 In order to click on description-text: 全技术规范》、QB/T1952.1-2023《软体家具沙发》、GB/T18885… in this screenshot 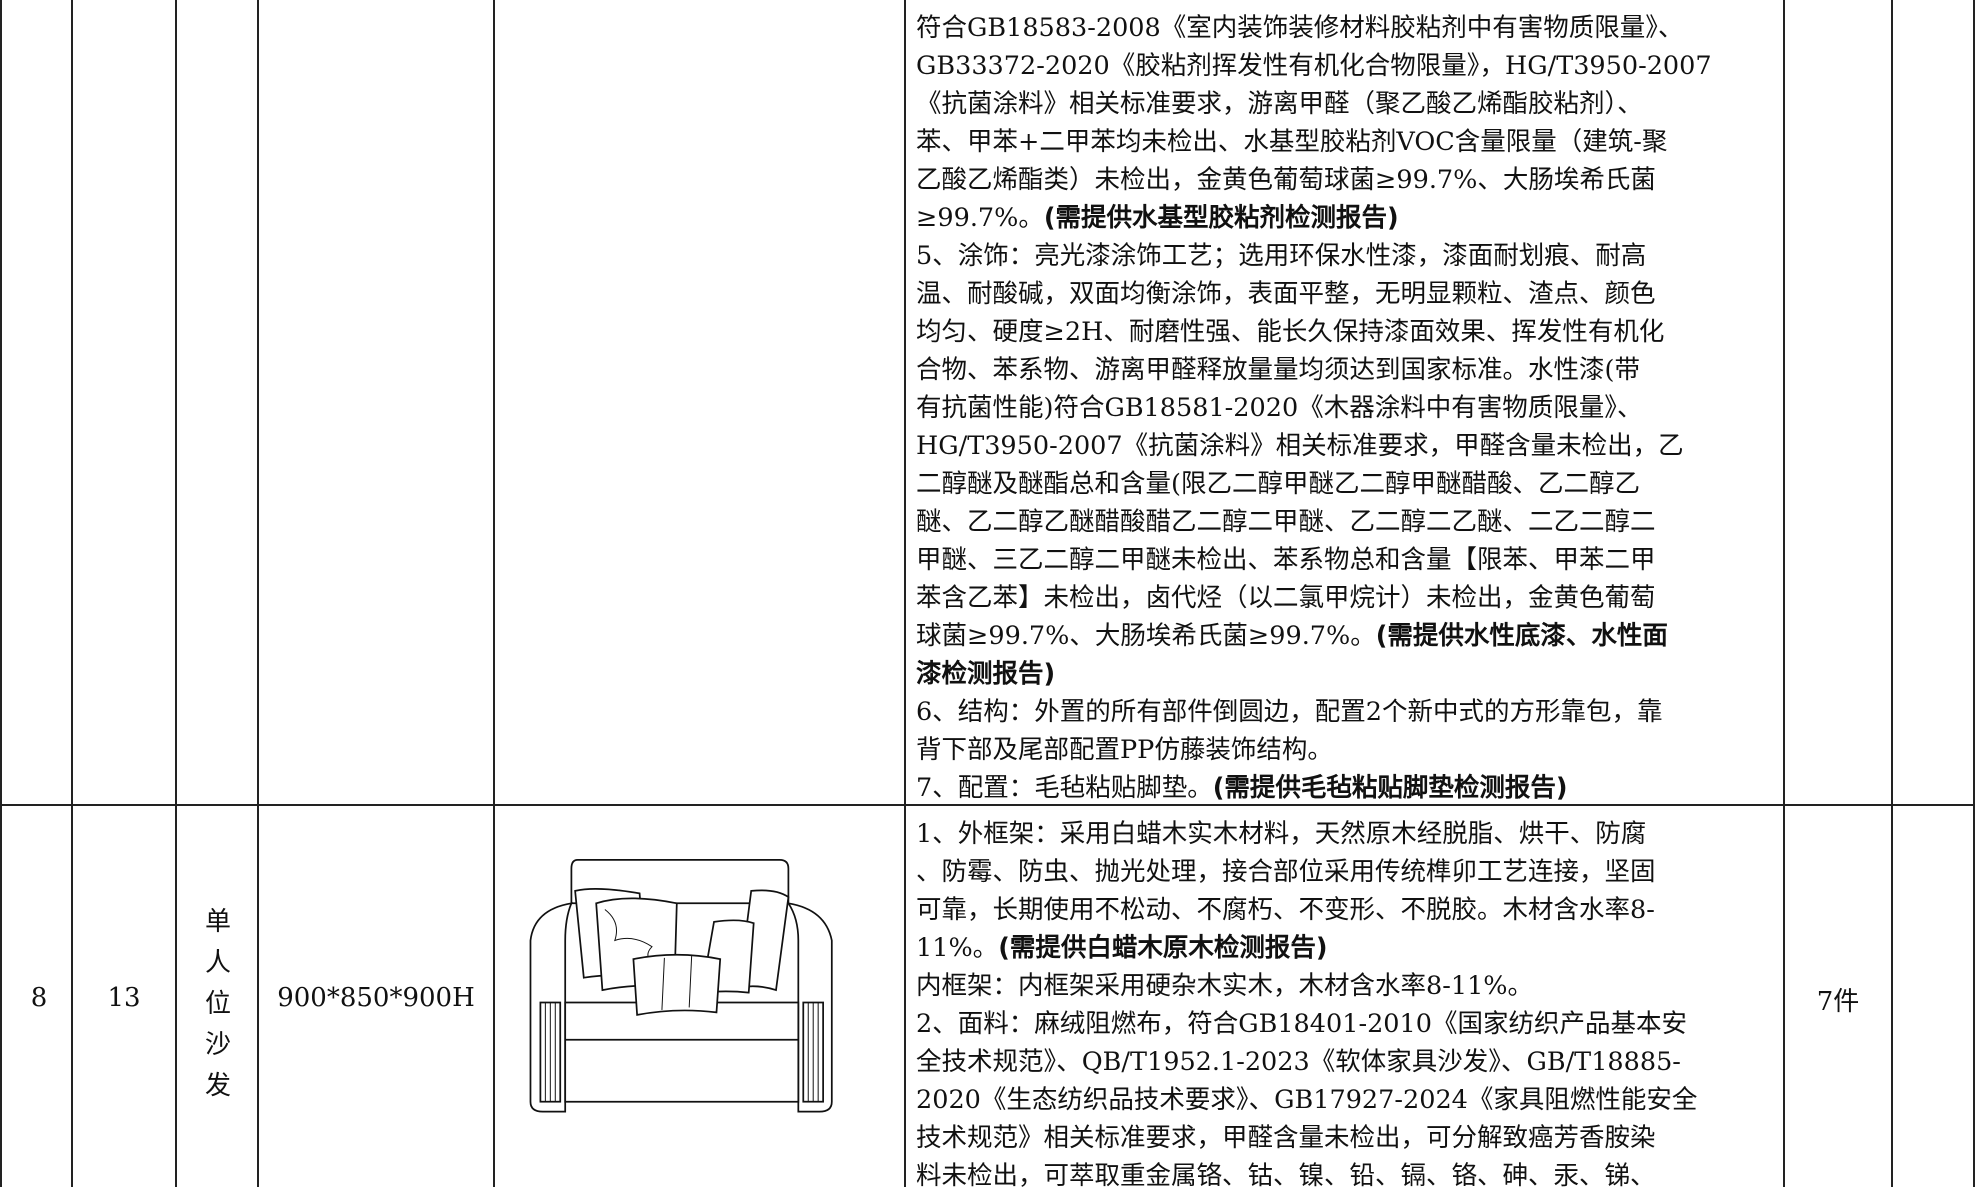, I will do `click(1298, 1062)`.